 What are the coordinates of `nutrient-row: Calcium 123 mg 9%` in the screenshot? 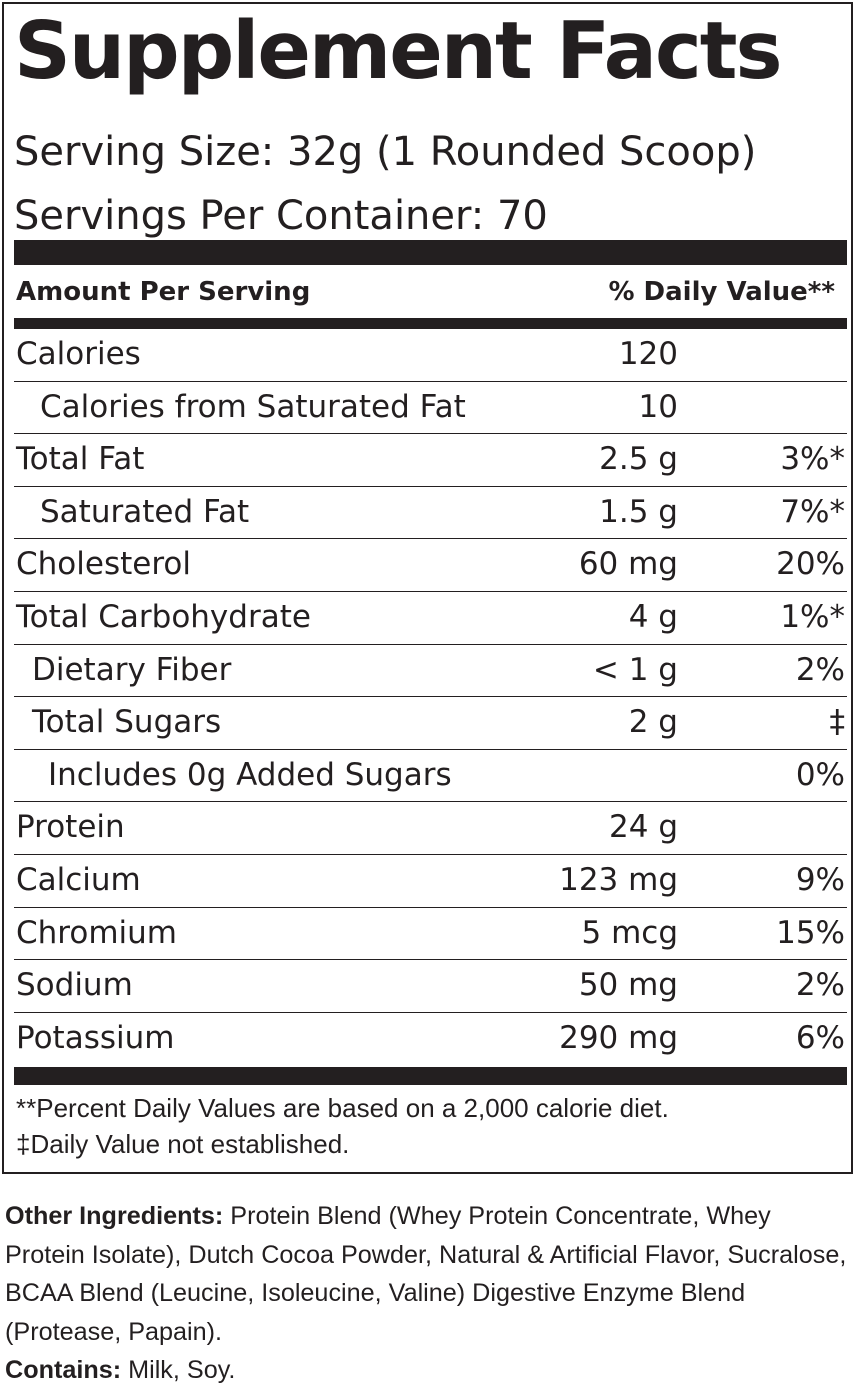 It's located at (430, 881).